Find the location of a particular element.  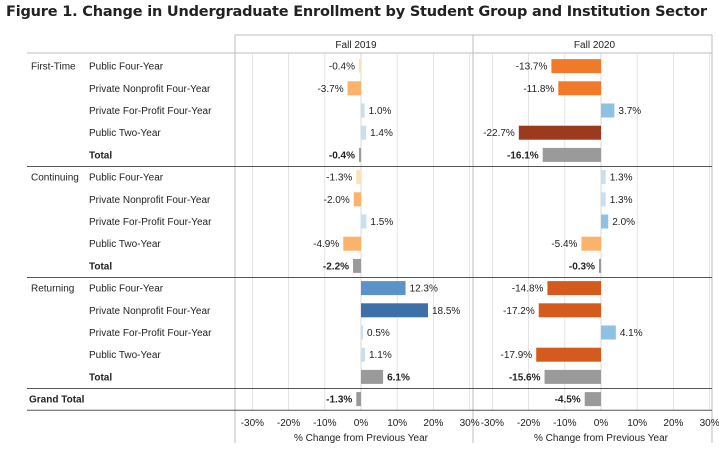

data-label: -16.1% is located at coordinates (523, 155).